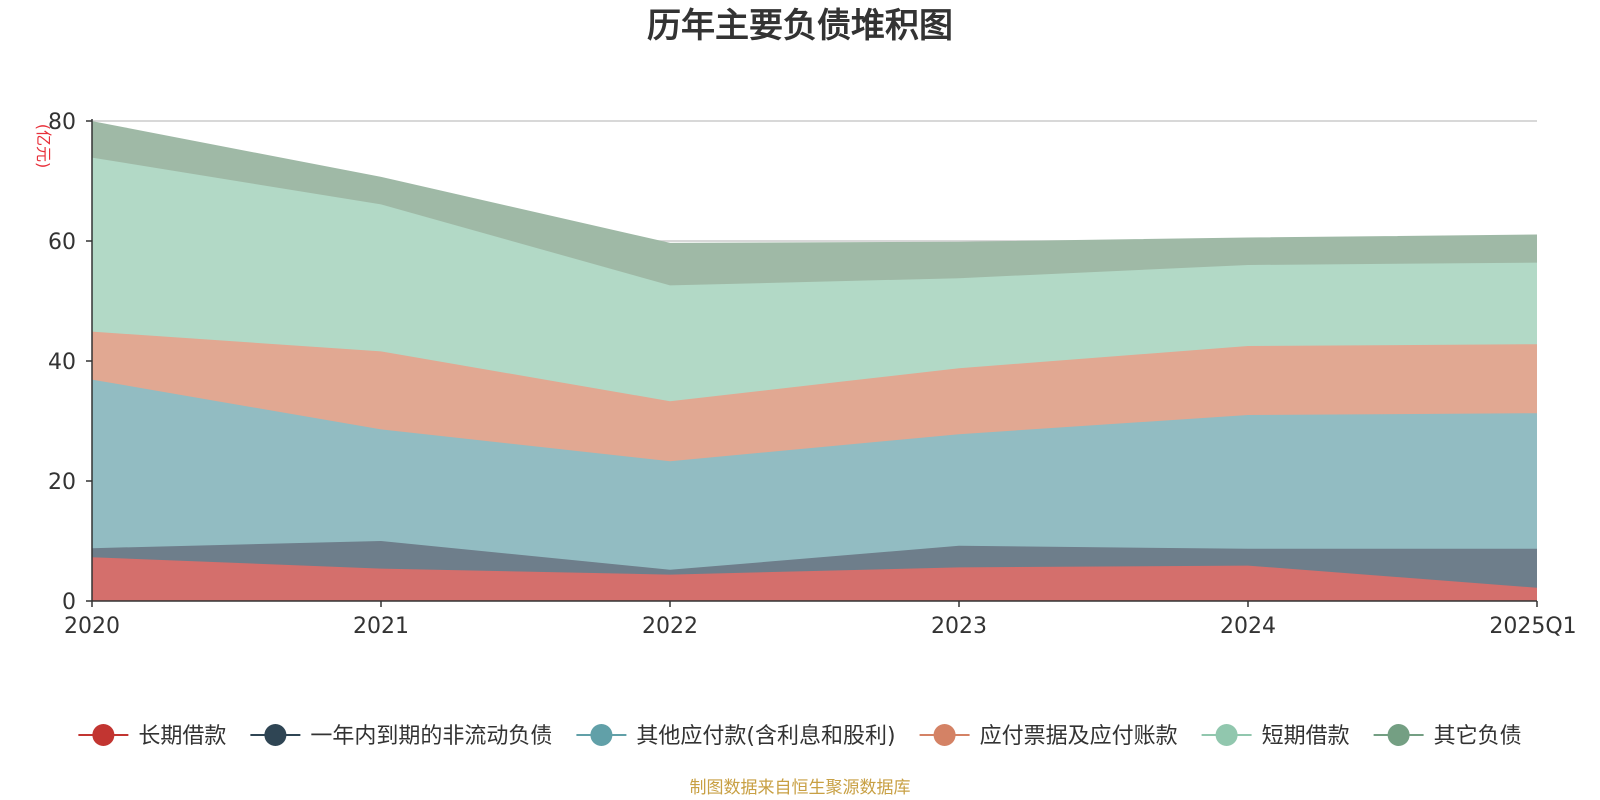  Describe the element at coordinates (431, 736) in the screenshot. I see `legend-label: 一年内到期的非流动负债` at that location.